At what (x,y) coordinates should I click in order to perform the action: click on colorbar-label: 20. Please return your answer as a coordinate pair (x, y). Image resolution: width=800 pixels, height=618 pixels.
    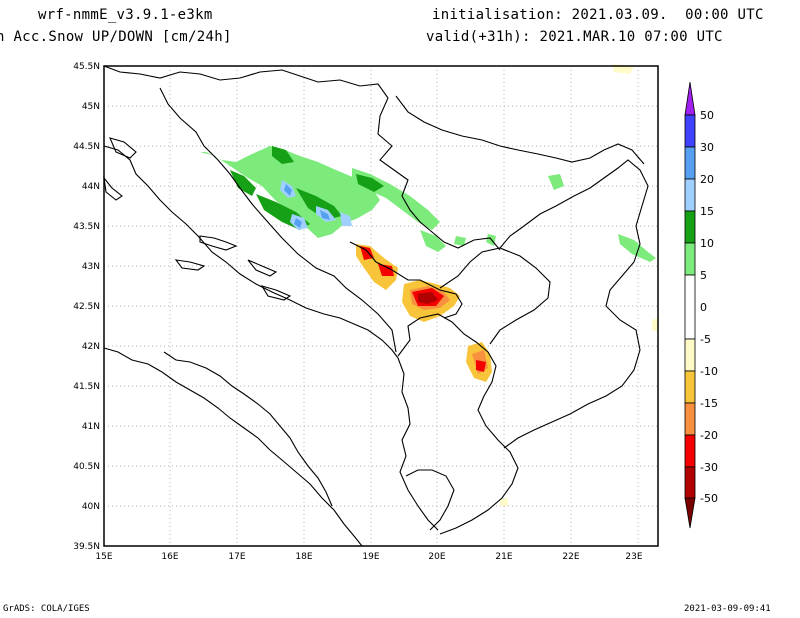
    Looking at the image, I should click on (707, 179).